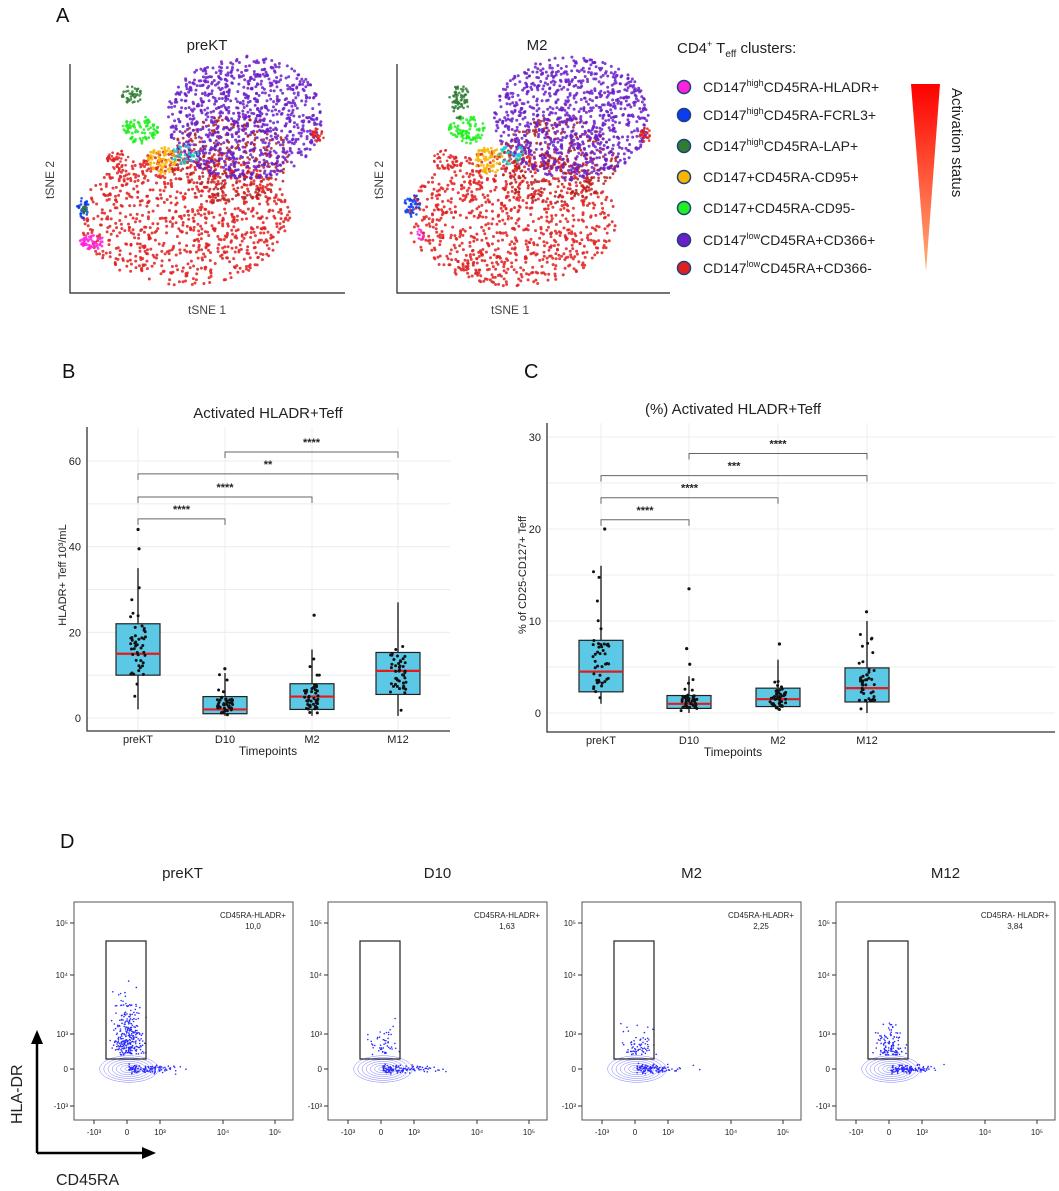  I want to click on panel-label-a: A, so click(63, 16).